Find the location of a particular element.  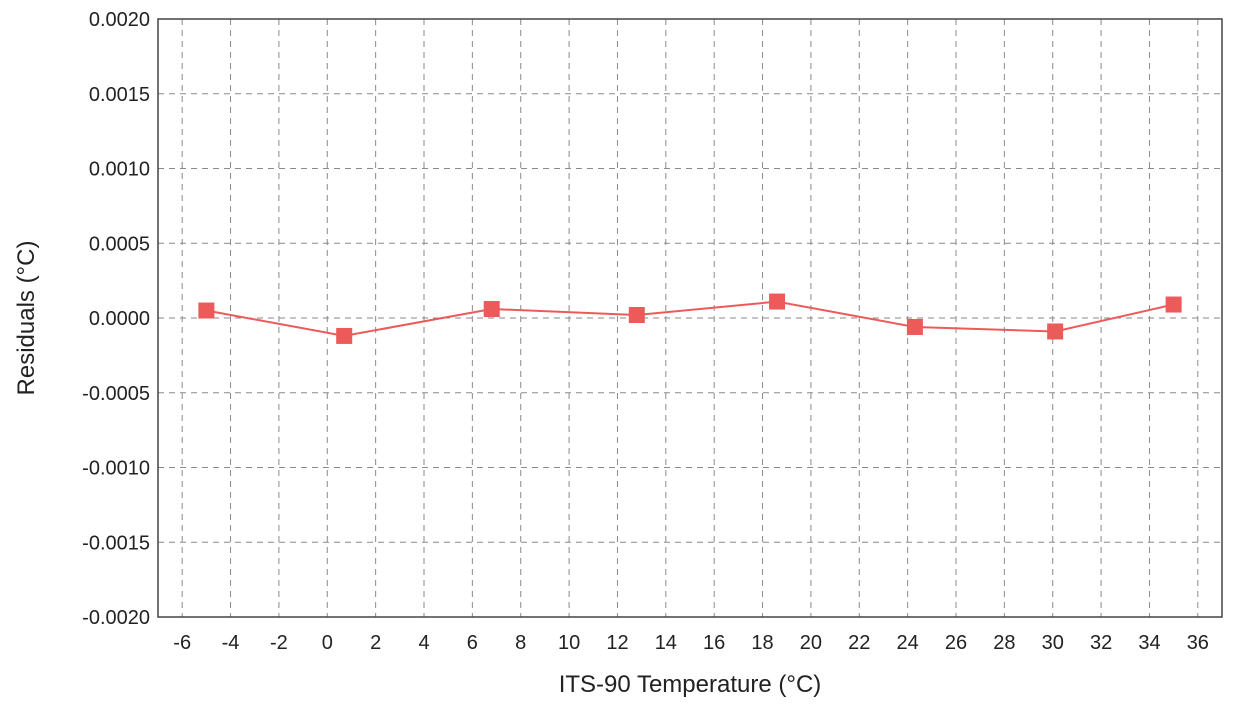

y-tick-label: 0.0000 is located at coordinates (119, 319).